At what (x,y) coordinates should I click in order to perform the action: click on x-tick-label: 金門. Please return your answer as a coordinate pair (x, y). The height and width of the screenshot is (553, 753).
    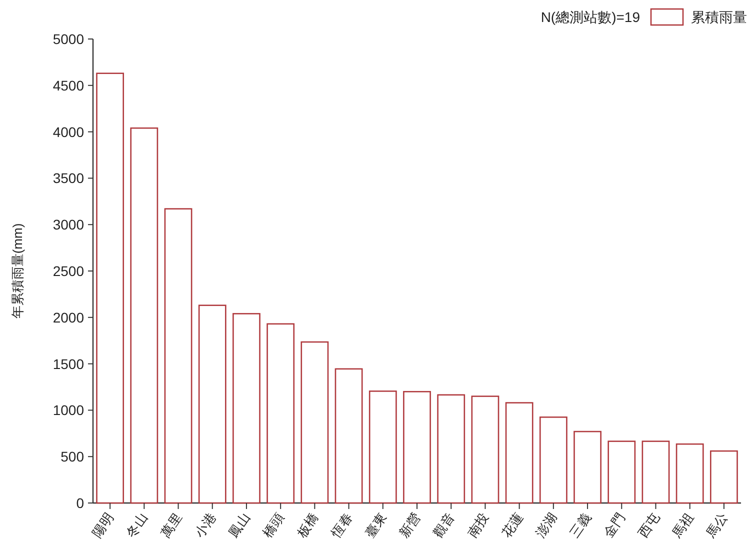
    Looking at the image, I should click on (614, 525).